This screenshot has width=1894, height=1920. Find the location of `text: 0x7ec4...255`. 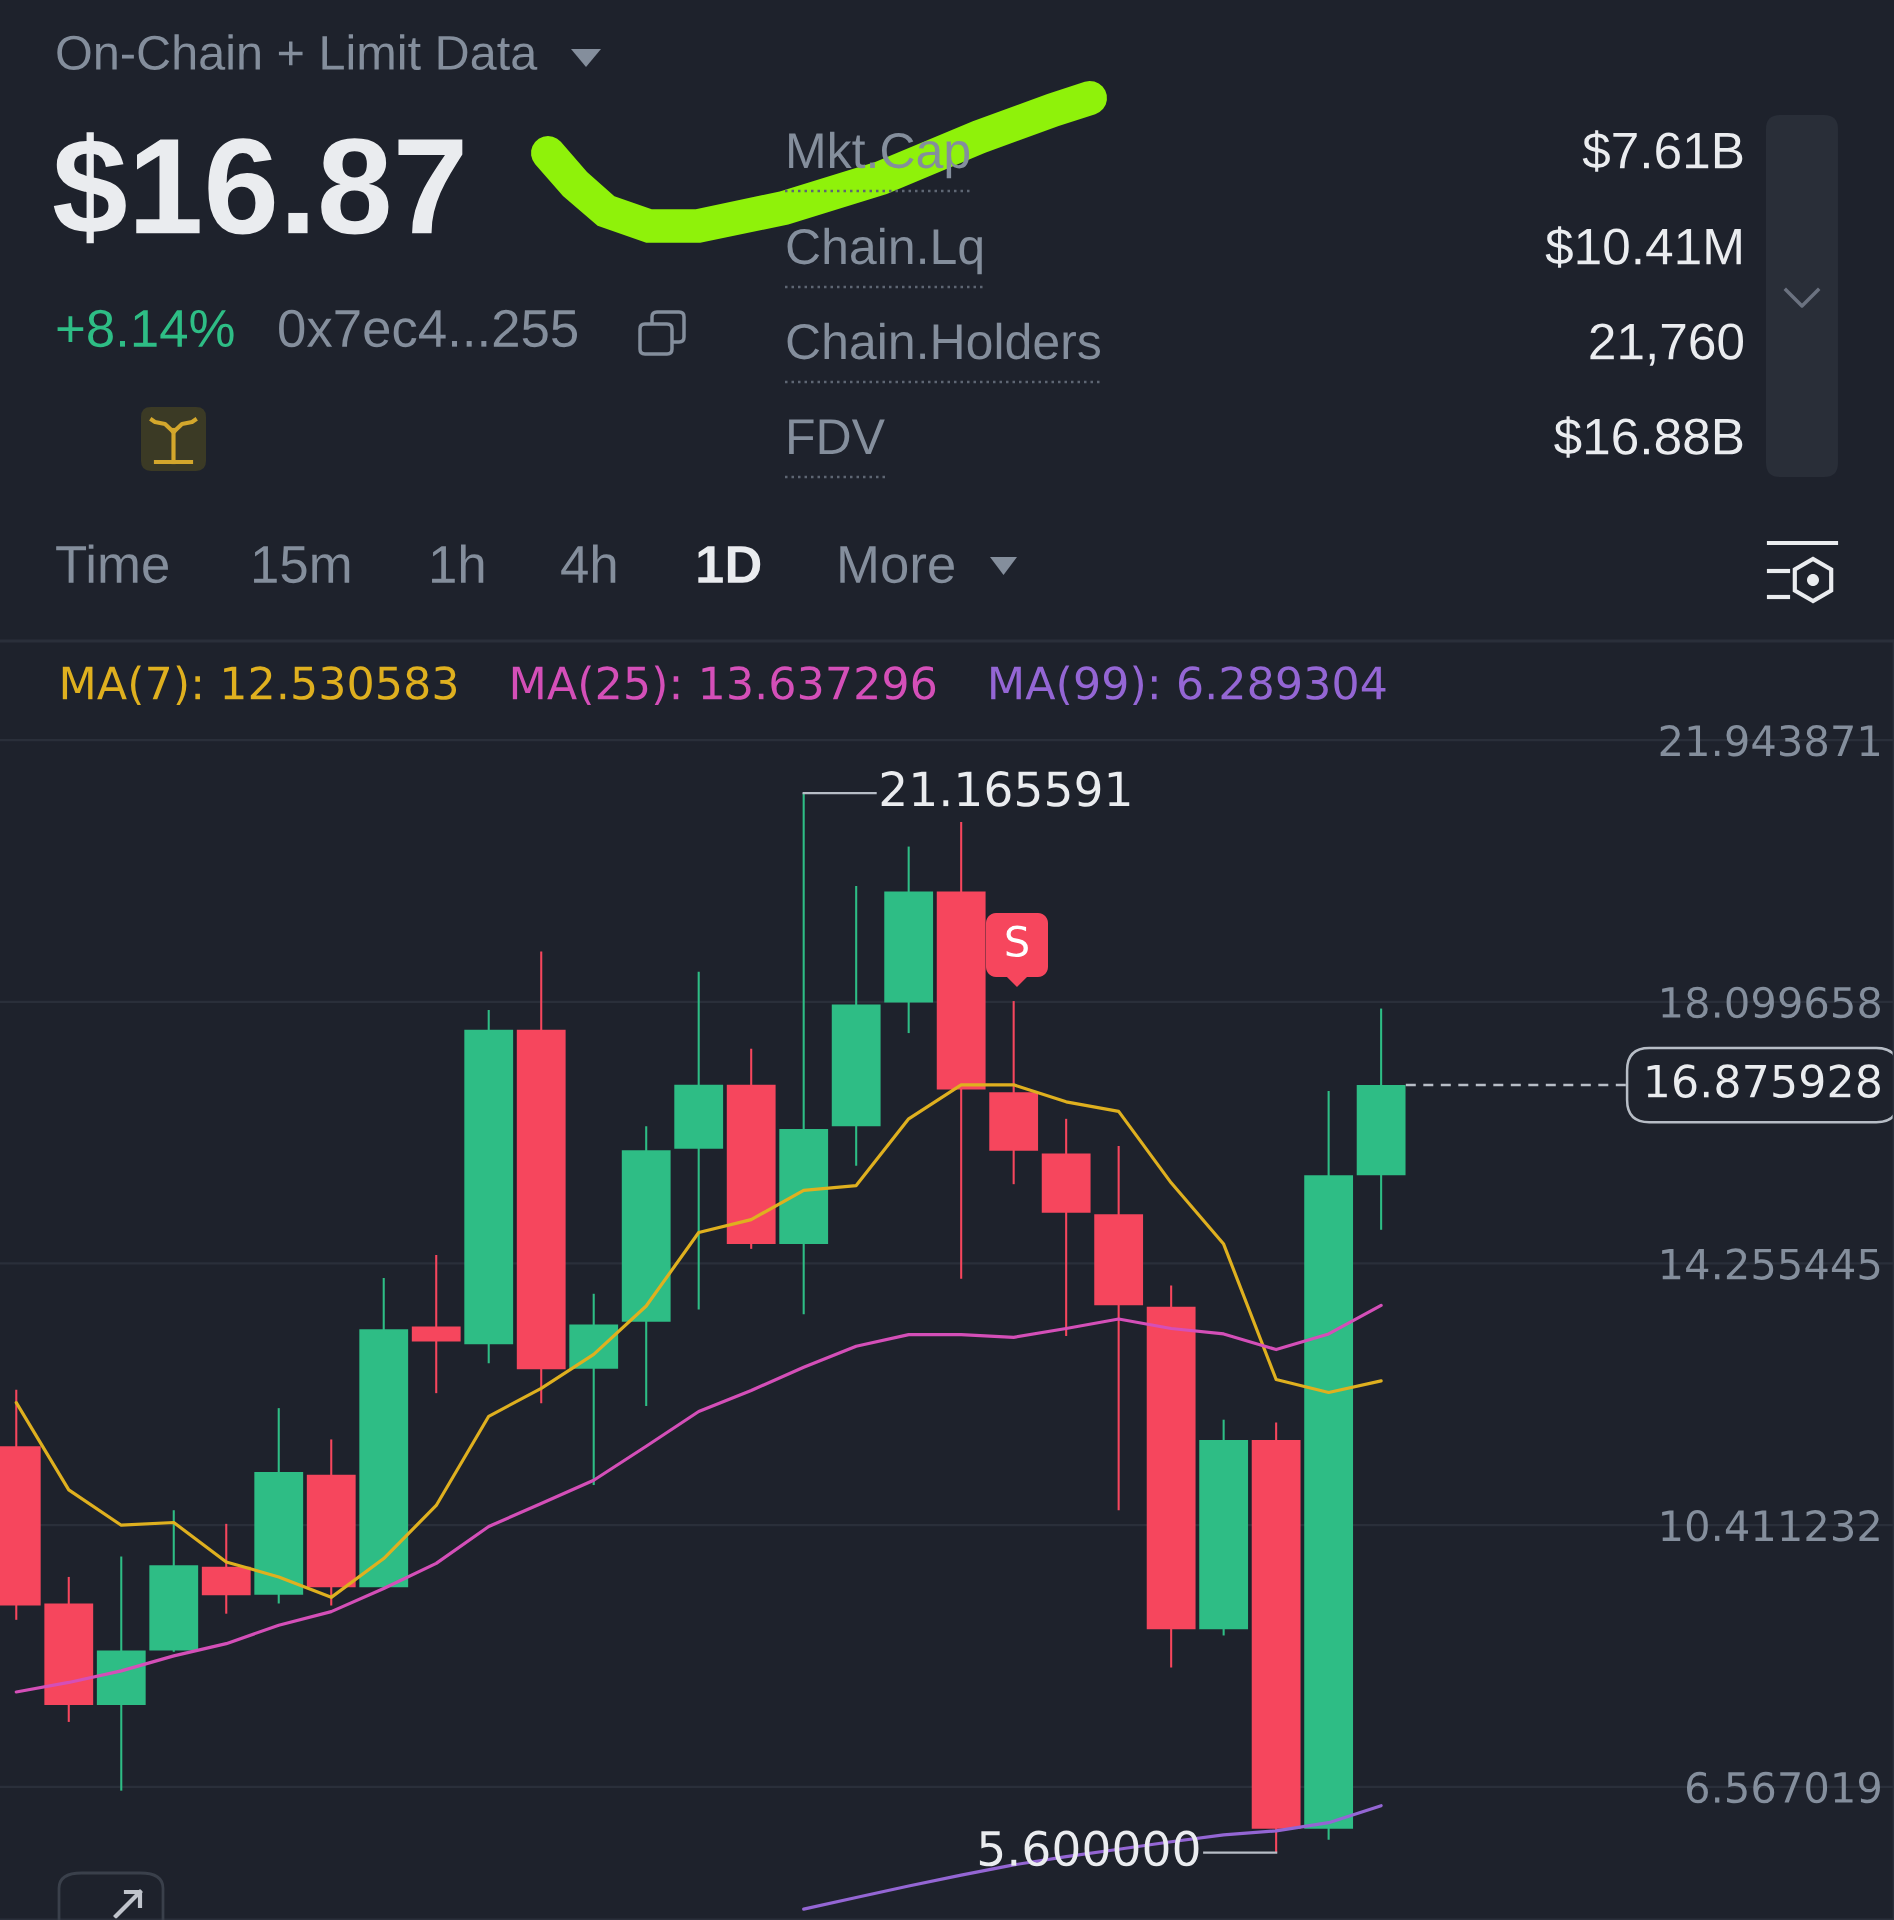

text: 0x7ec4...255 is located at coordinates (428, 328).